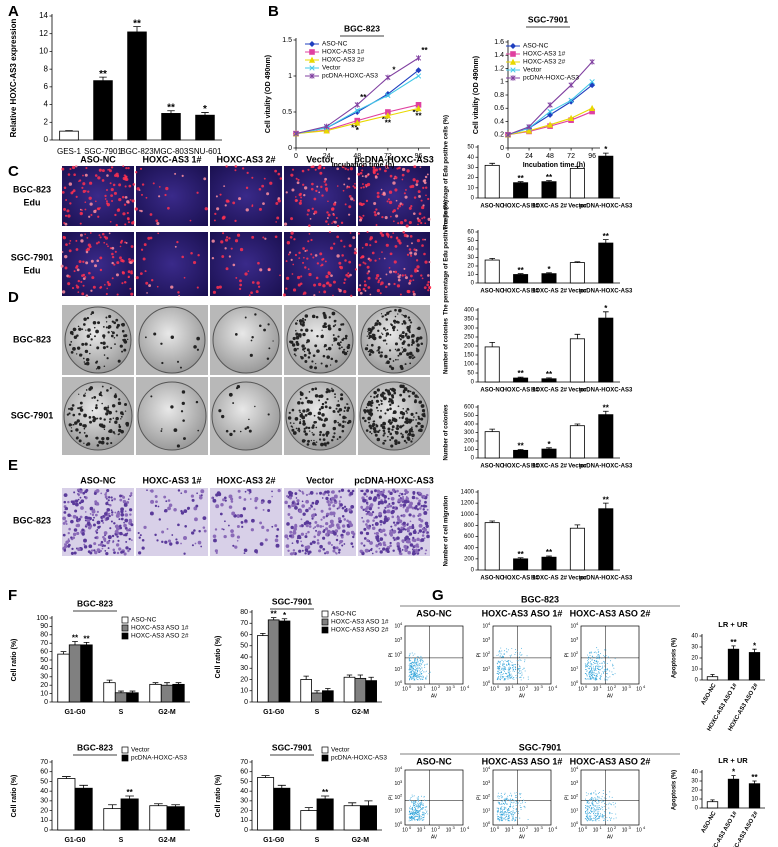  What do you see at coordinates (44, 651) in the screenshot?
I see `y-tick-label: 60` at bounding box center [44, 651].